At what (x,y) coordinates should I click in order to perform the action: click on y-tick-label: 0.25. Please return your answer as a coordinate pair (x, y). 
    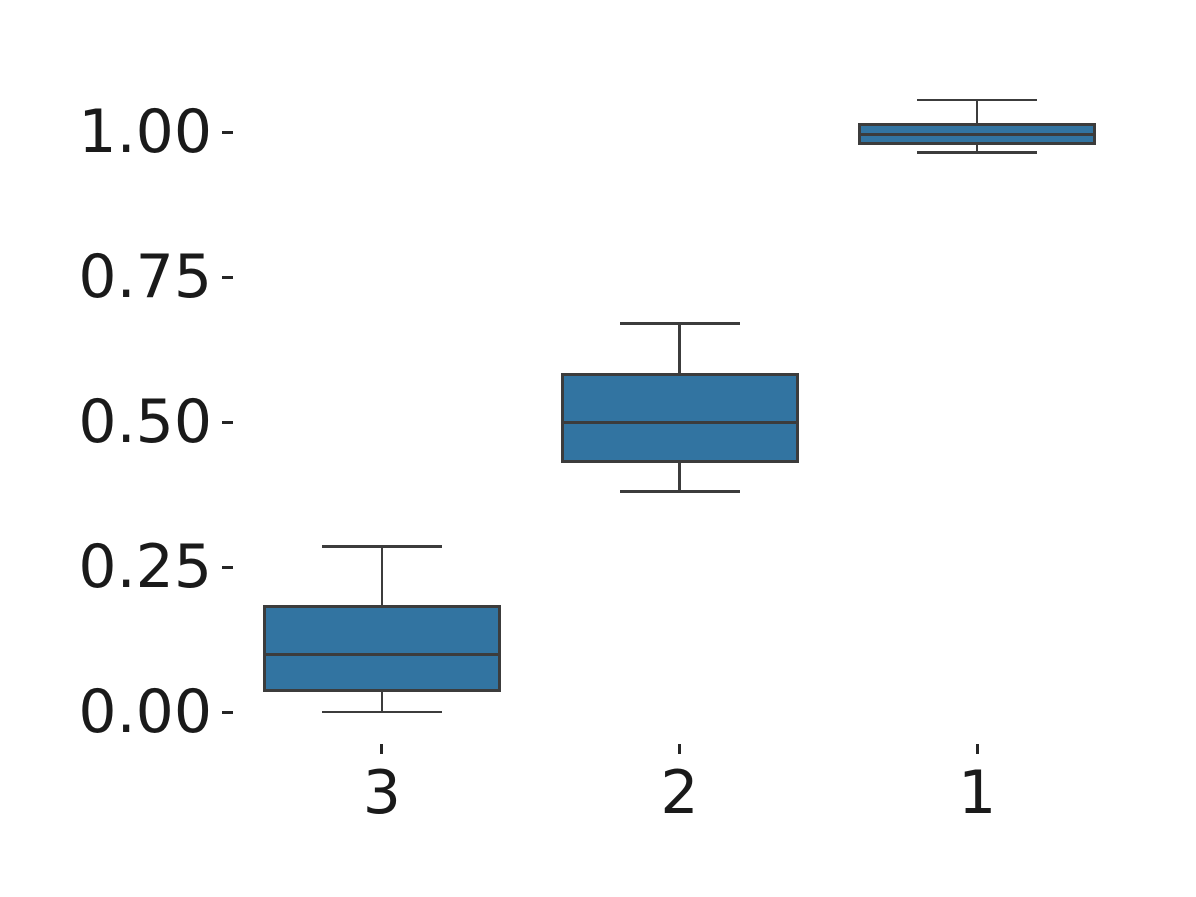
    Looking at the image, I should click on (145, 567).